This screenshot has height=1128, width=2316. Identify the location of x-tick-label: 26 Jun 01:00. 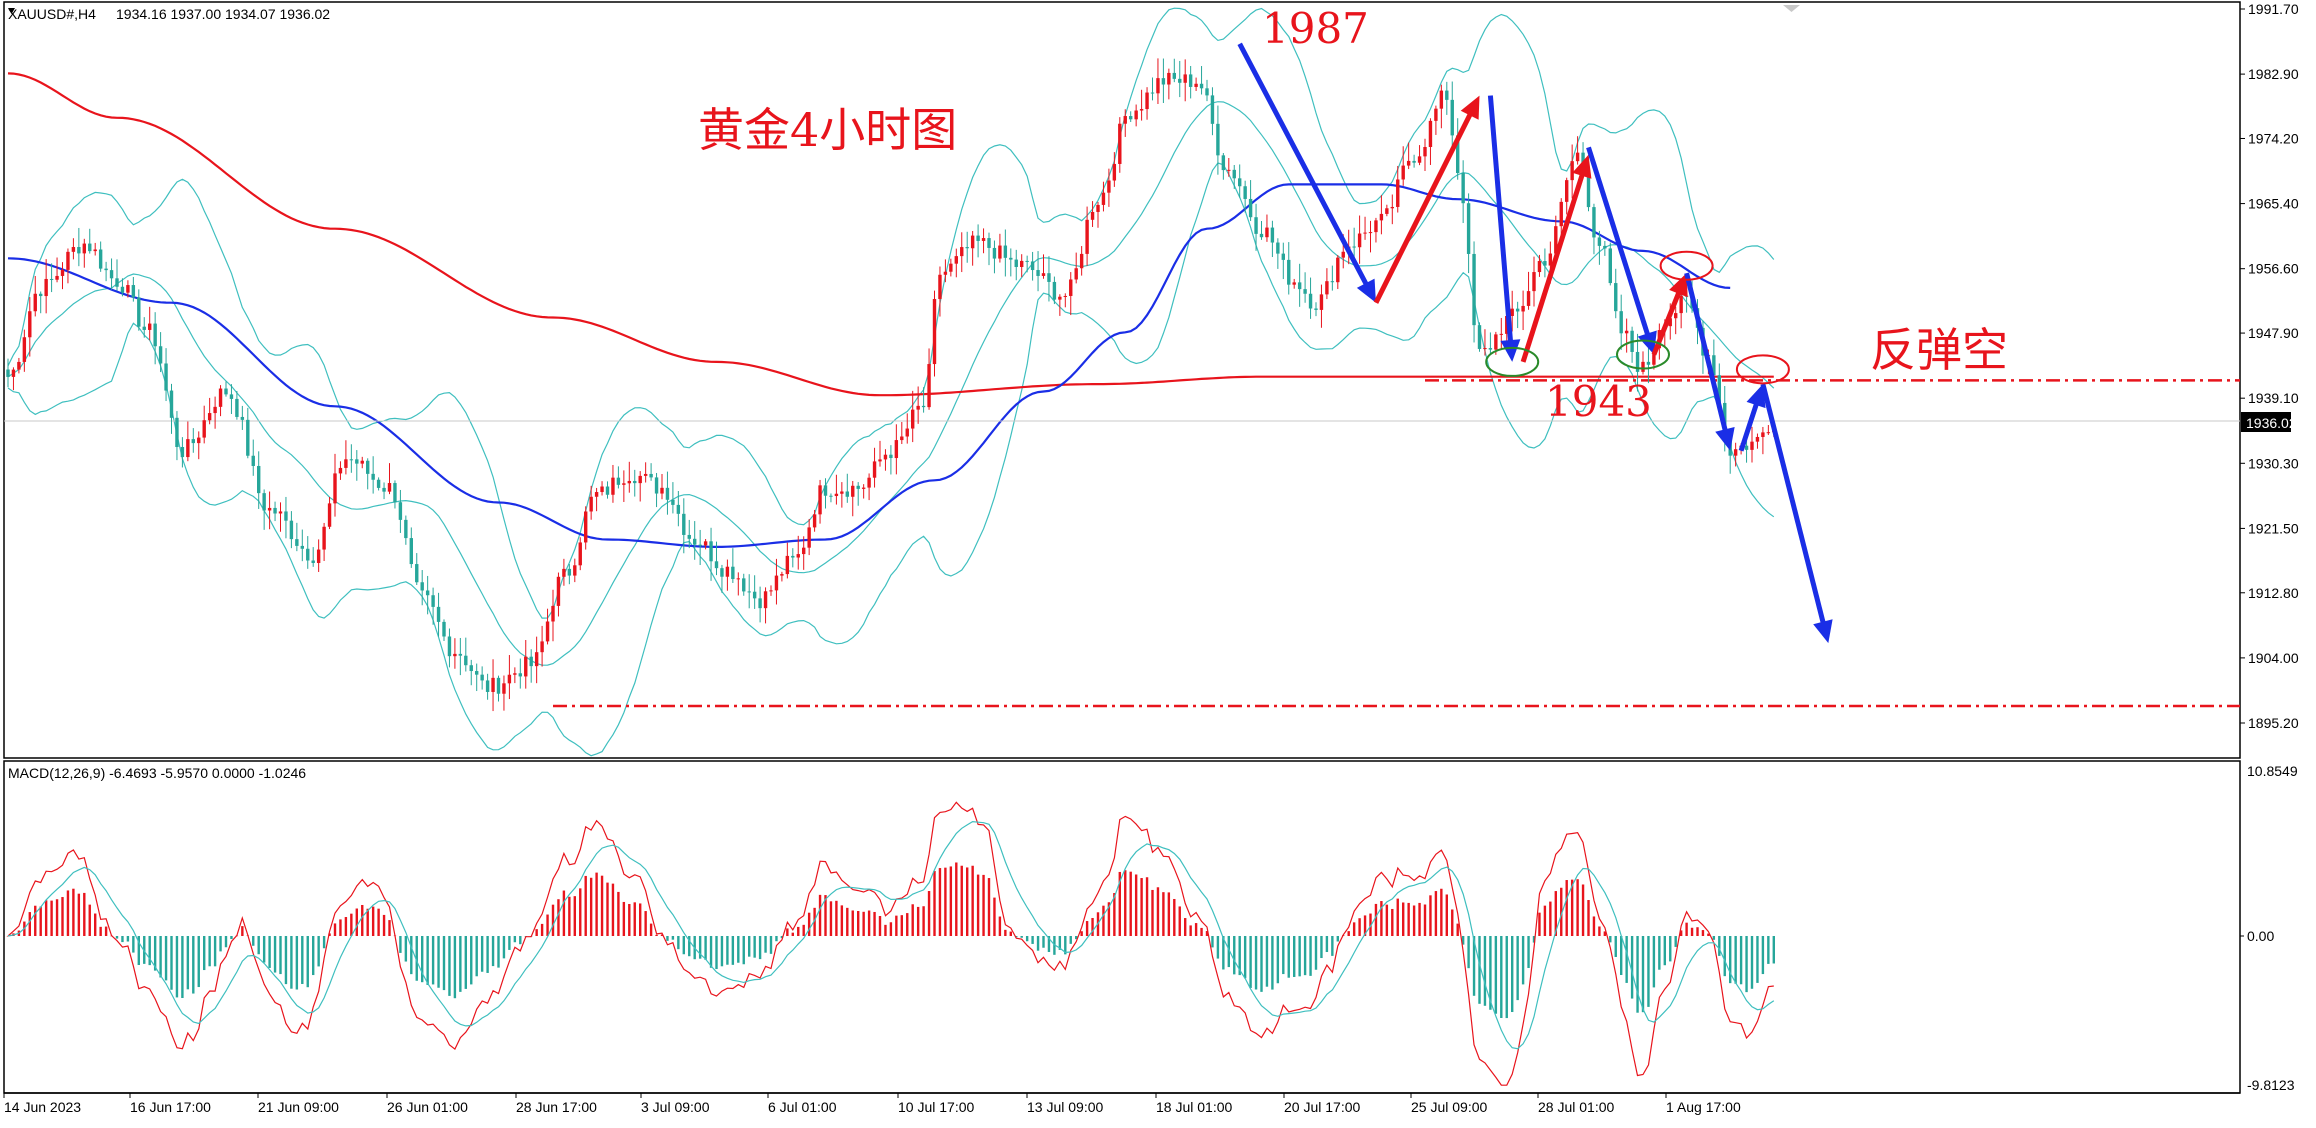
(427, 1107).